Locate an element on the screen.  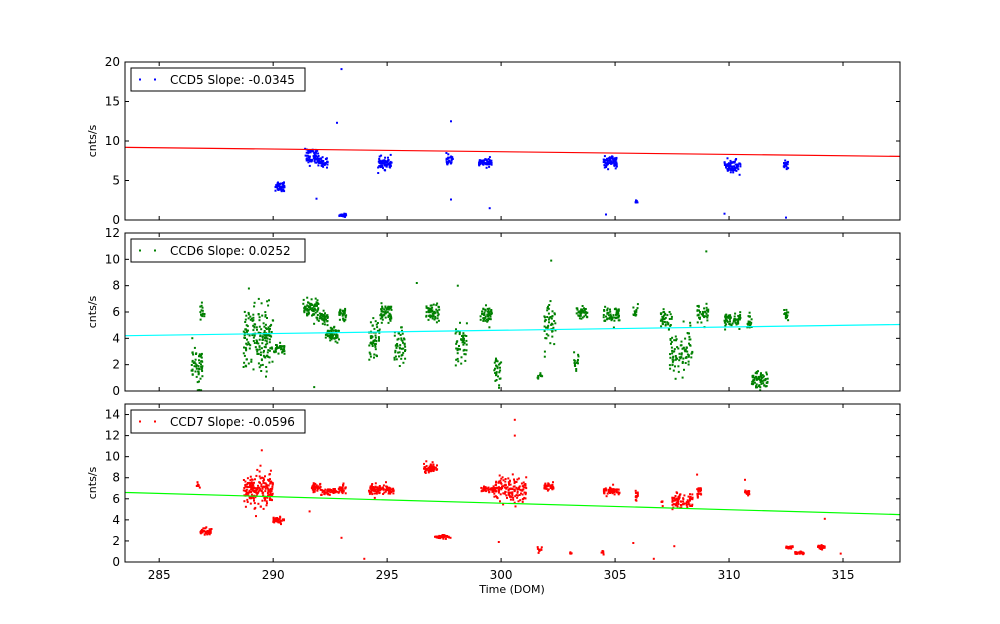
legend-marker is located at coordinates (155, 79).